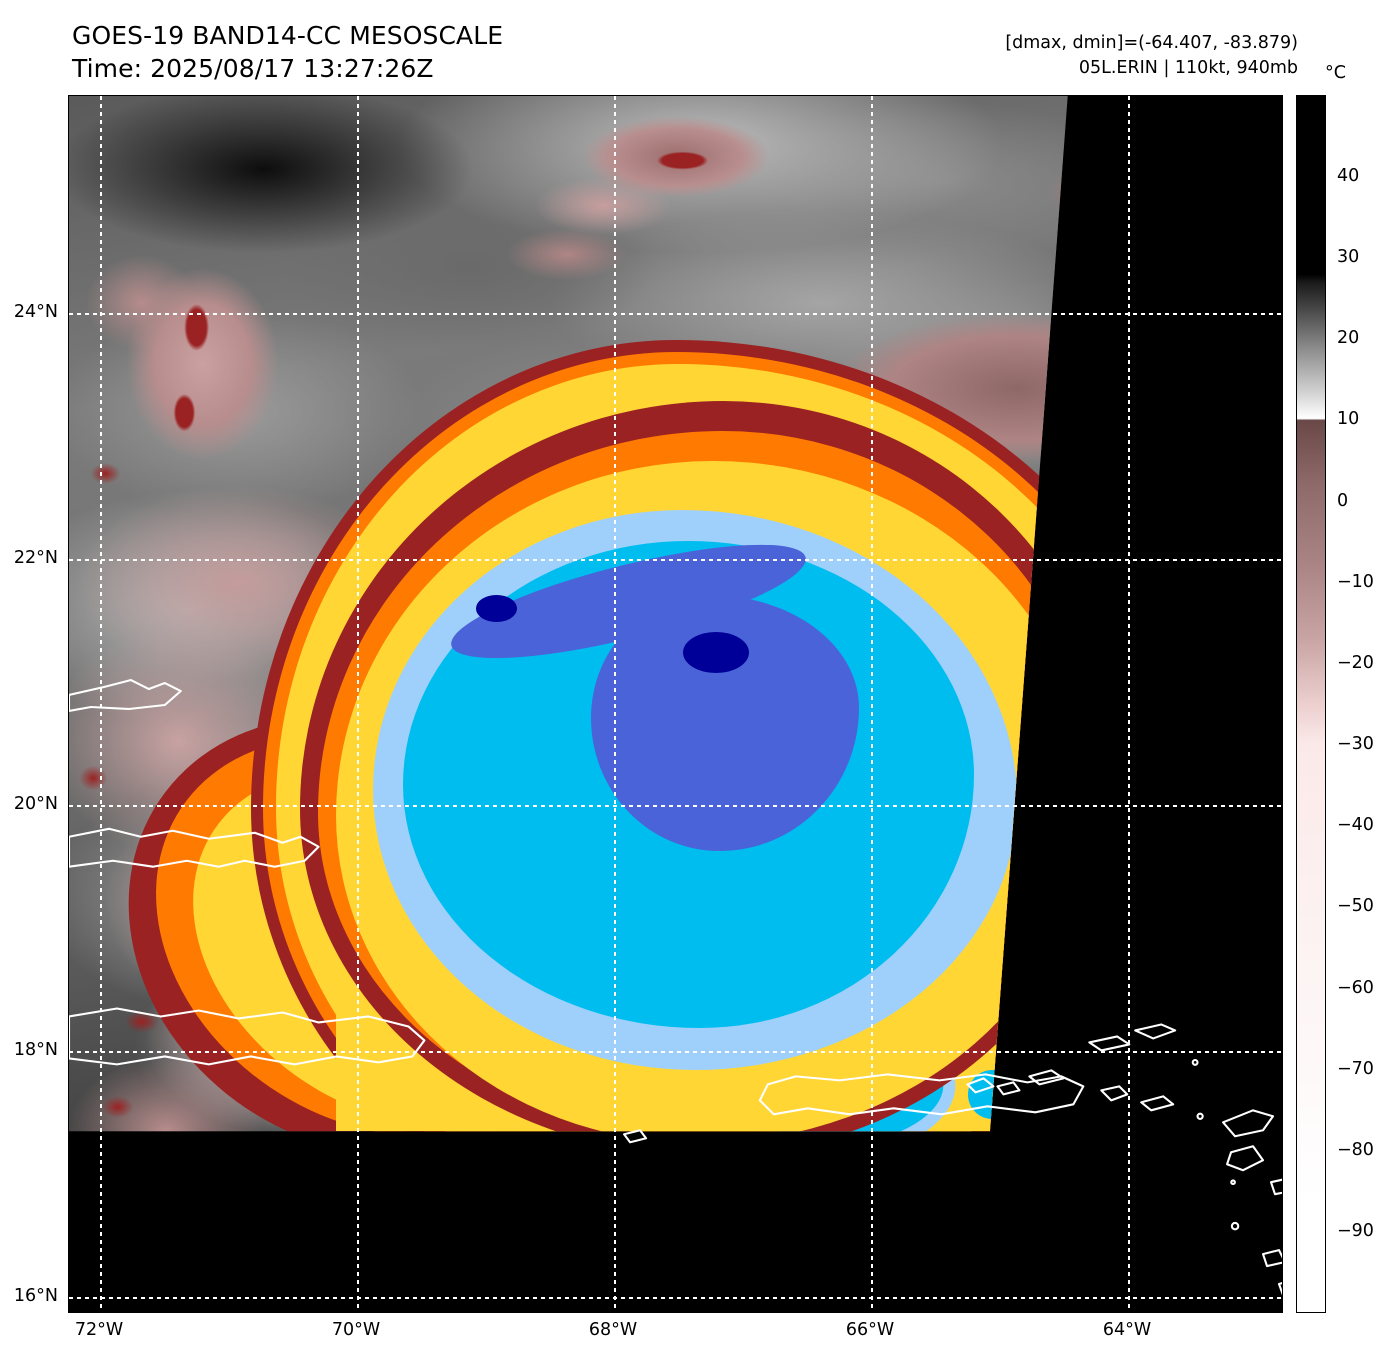 The height and width of the screenshot is (1359, 1390). I want to click on x-tick-4: 64°W, so click(1127, 1330).